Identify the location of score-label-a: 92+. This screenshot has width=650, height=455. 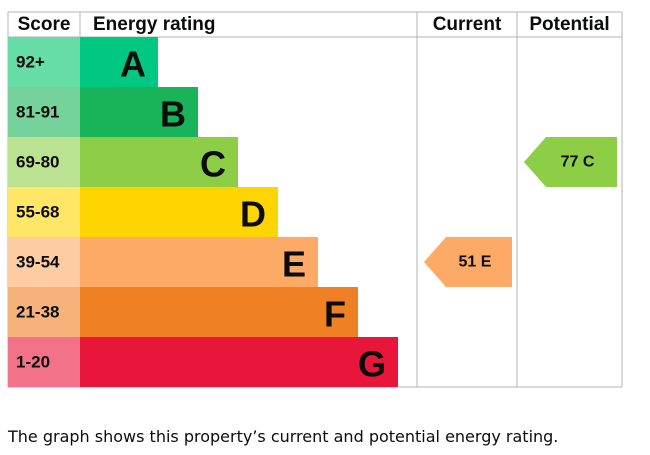
(30, 62).